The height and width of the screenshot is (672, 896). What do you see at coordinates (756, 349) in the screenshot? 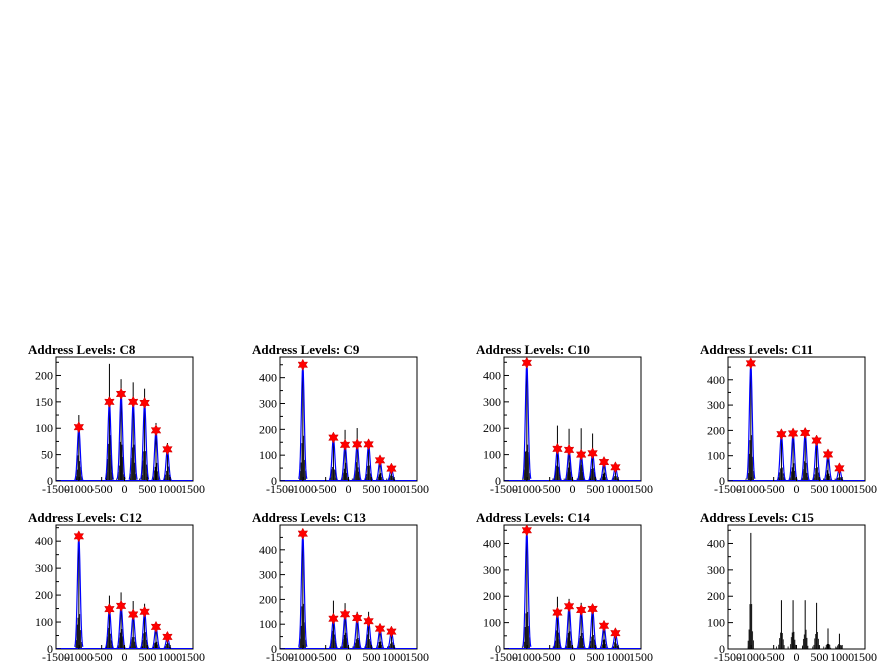
I see `chart-title: Address Levels: C11` at bounding box center [756, 349].